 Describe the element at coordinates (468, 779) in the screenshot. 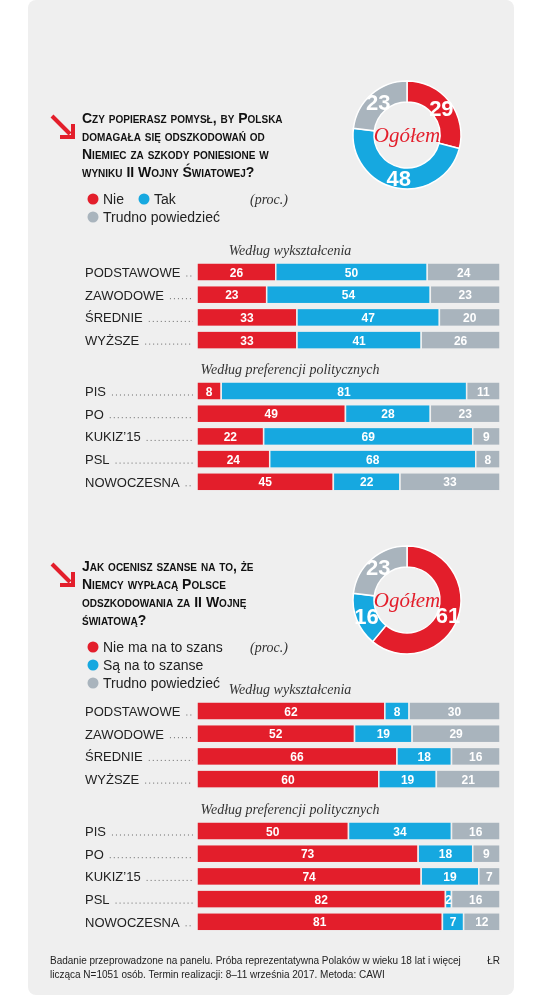

I see `data-label: 21` at that location.